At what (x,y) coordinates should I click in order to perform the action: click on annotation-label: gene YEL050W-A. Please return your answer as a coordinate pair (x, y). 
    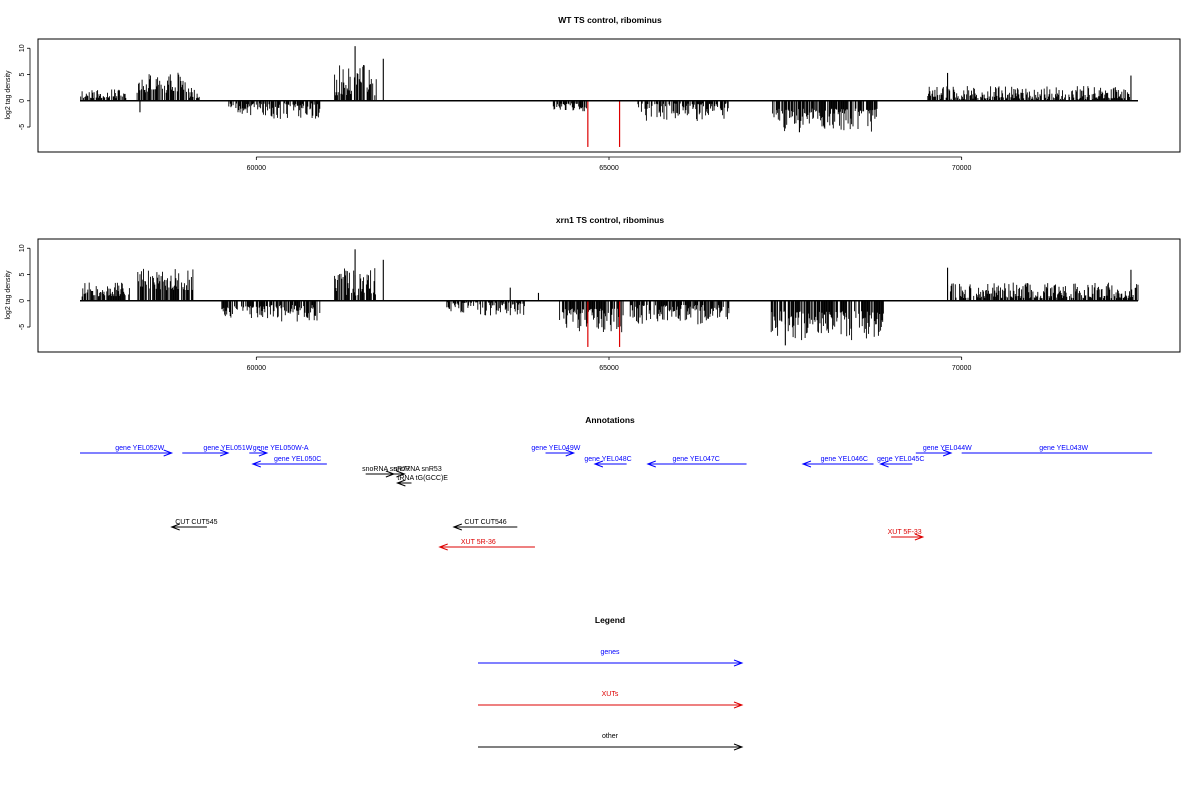
    Looking at the image, I should click on (281, 448).